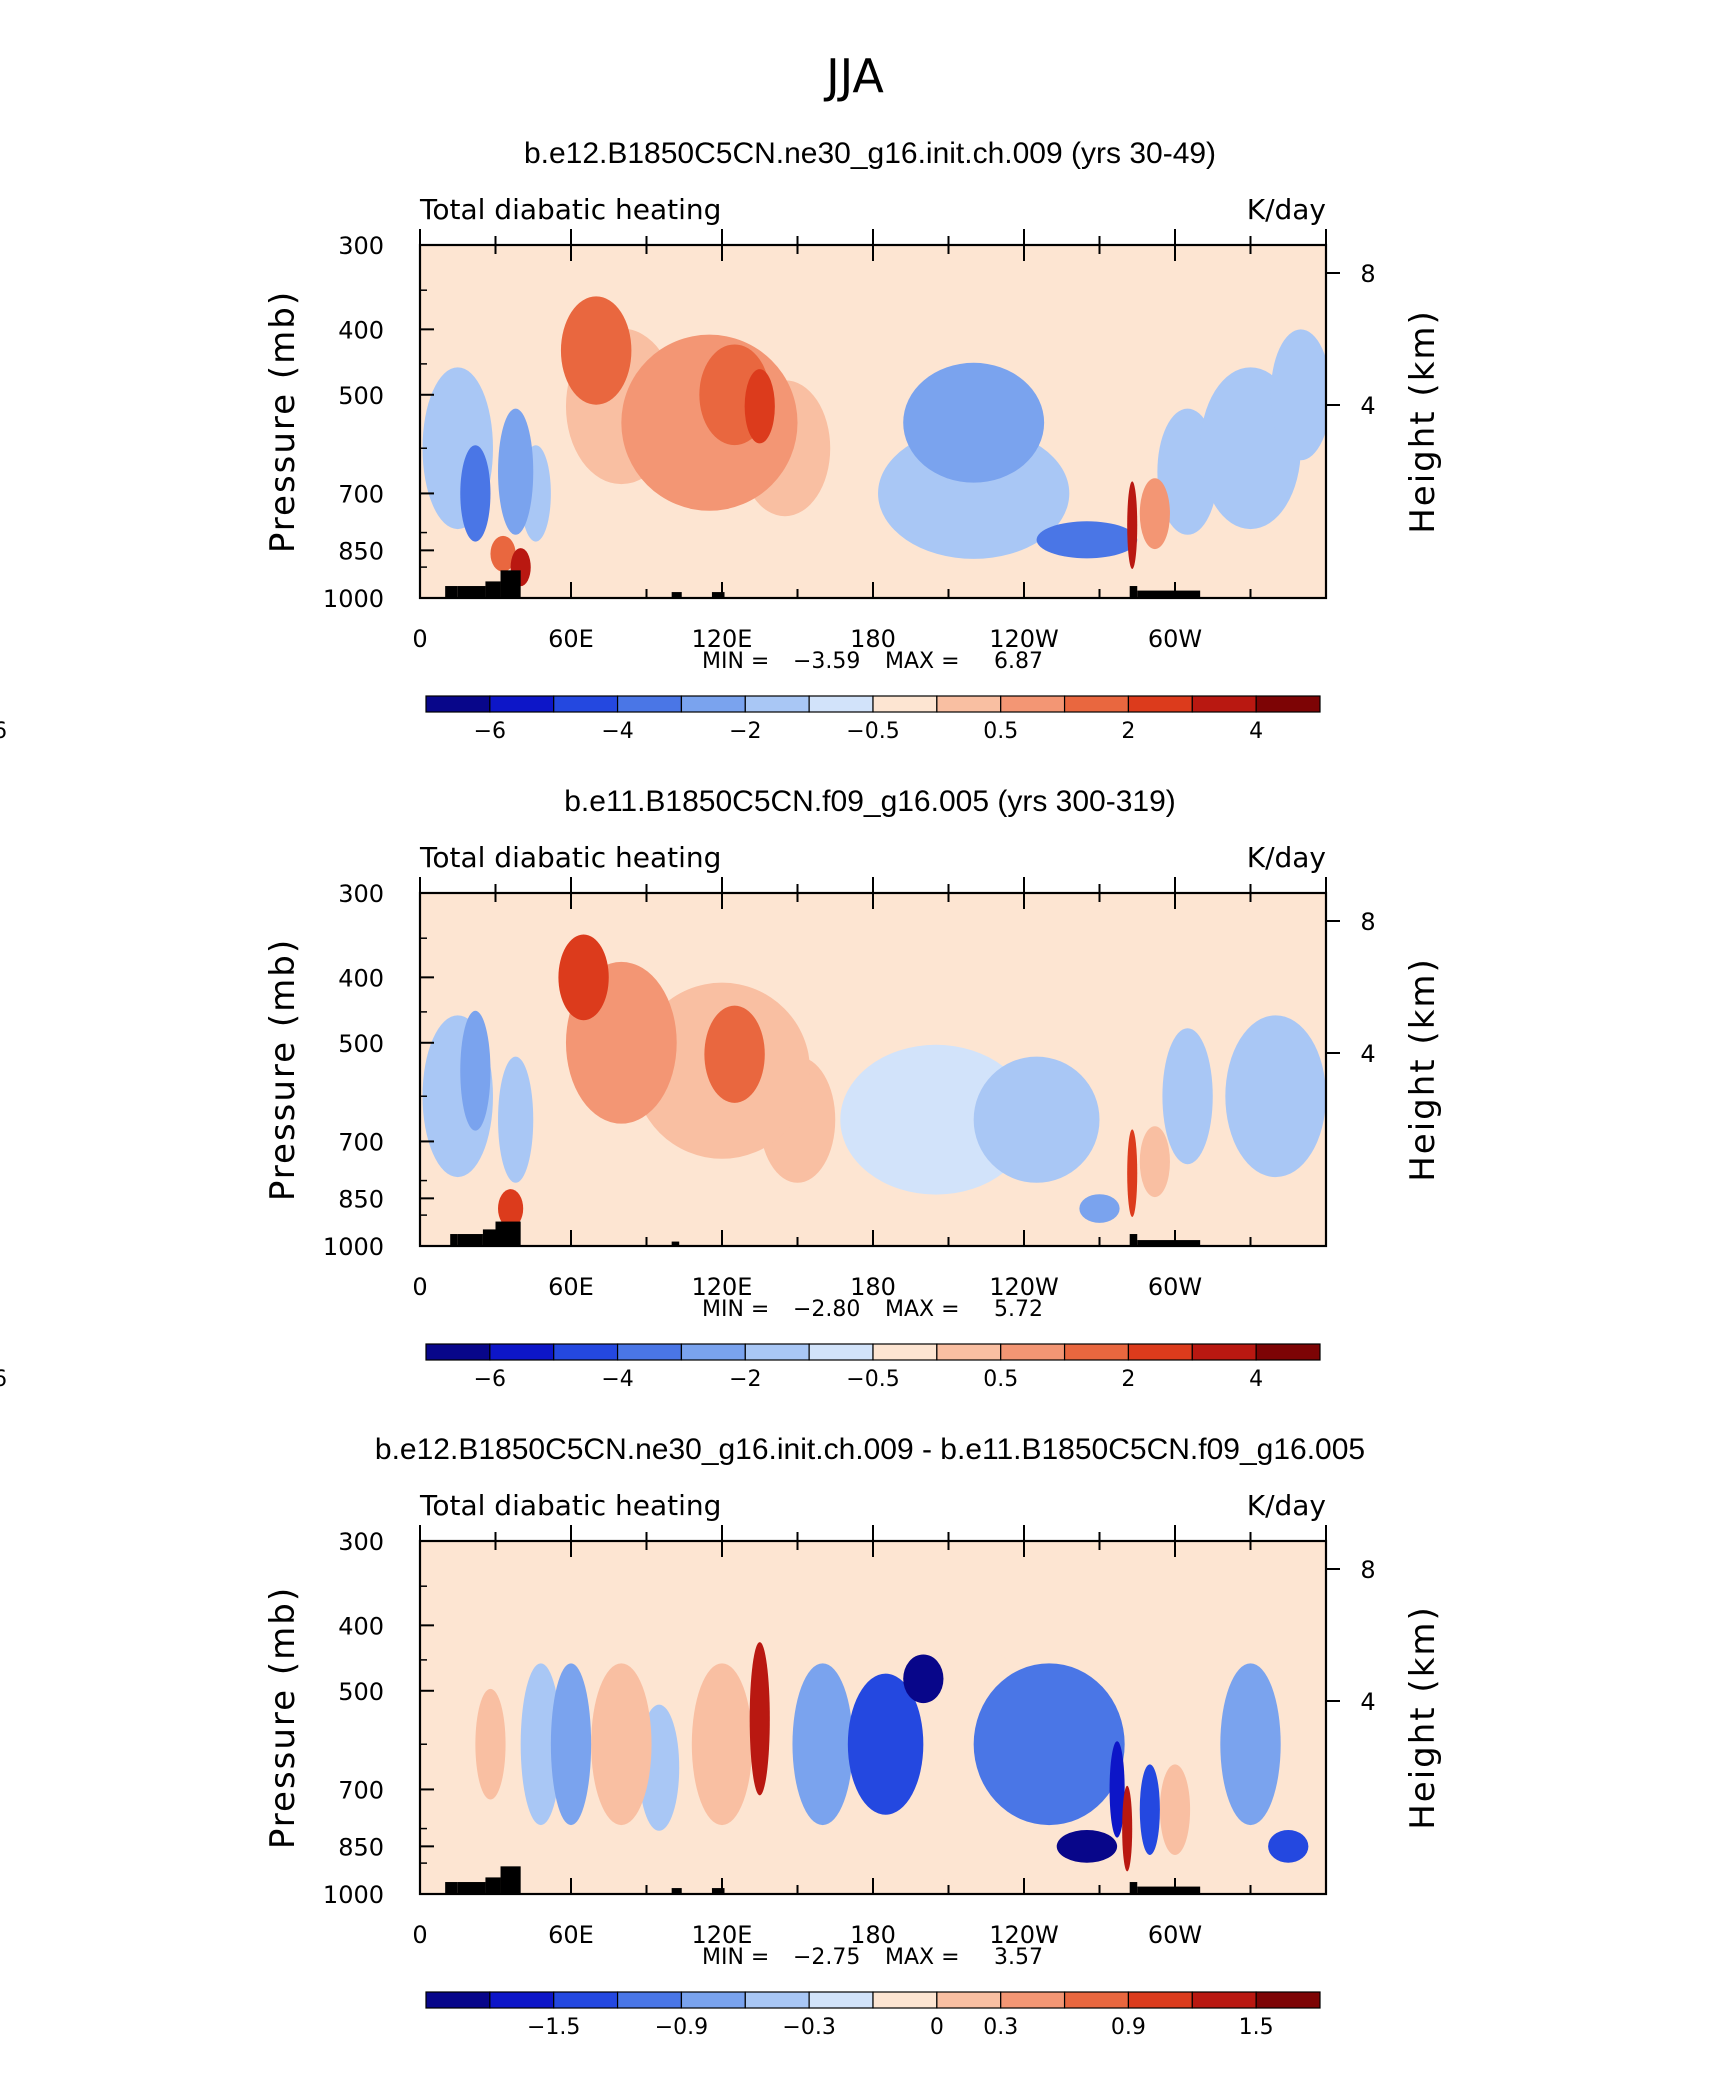  What do you see at coordinates (1367, 1054) in the screenshot?
I see `height-tick-label: 4` at bounding box center [1367, 1054].